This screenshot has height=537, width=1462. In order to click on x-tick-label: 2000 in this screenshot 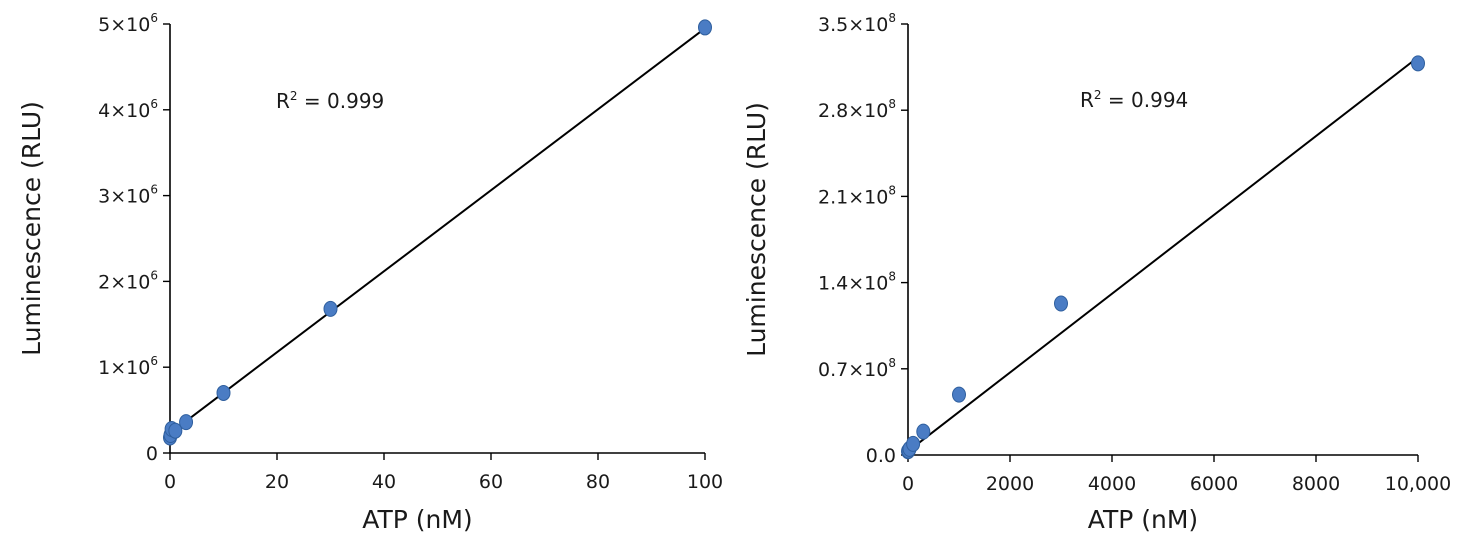, I will do `click(1010, 484)`.